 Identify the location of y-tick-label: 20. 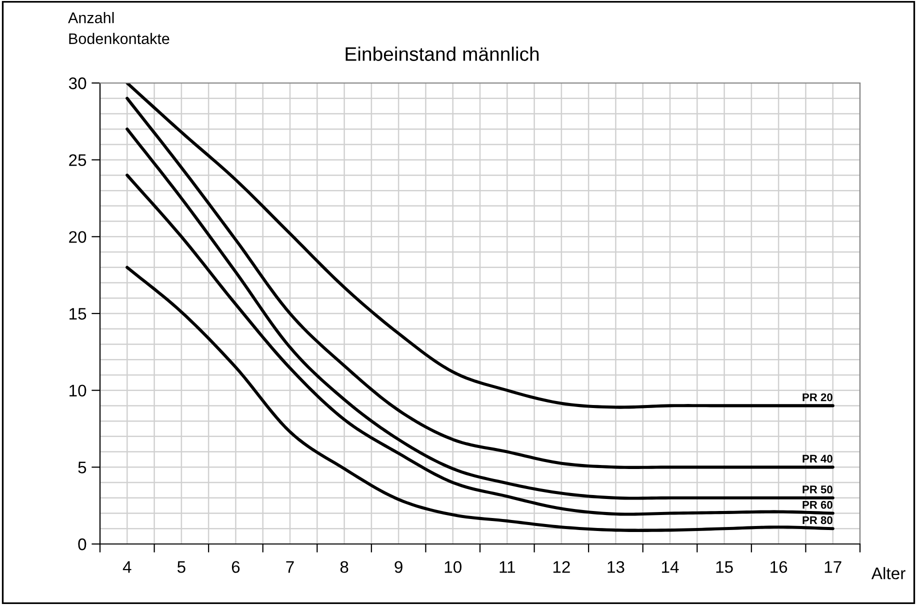
(77, 237).